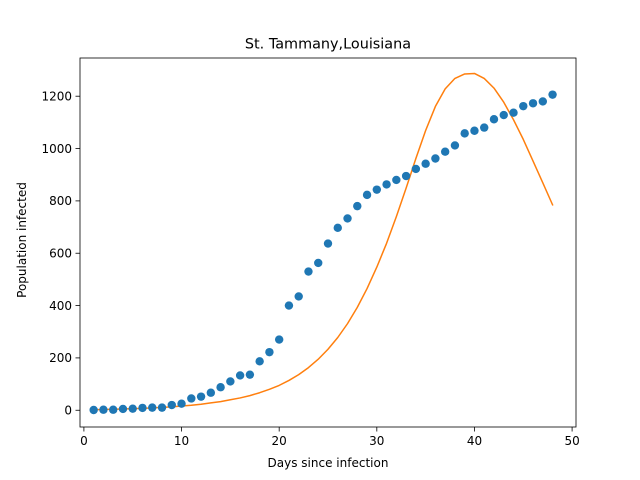 This screenshot has width=640, height=480. What do you see at coordinates (376, 441) in the screenshot?
I see `x-tick-label: 30` at bounding box center [376, 441].